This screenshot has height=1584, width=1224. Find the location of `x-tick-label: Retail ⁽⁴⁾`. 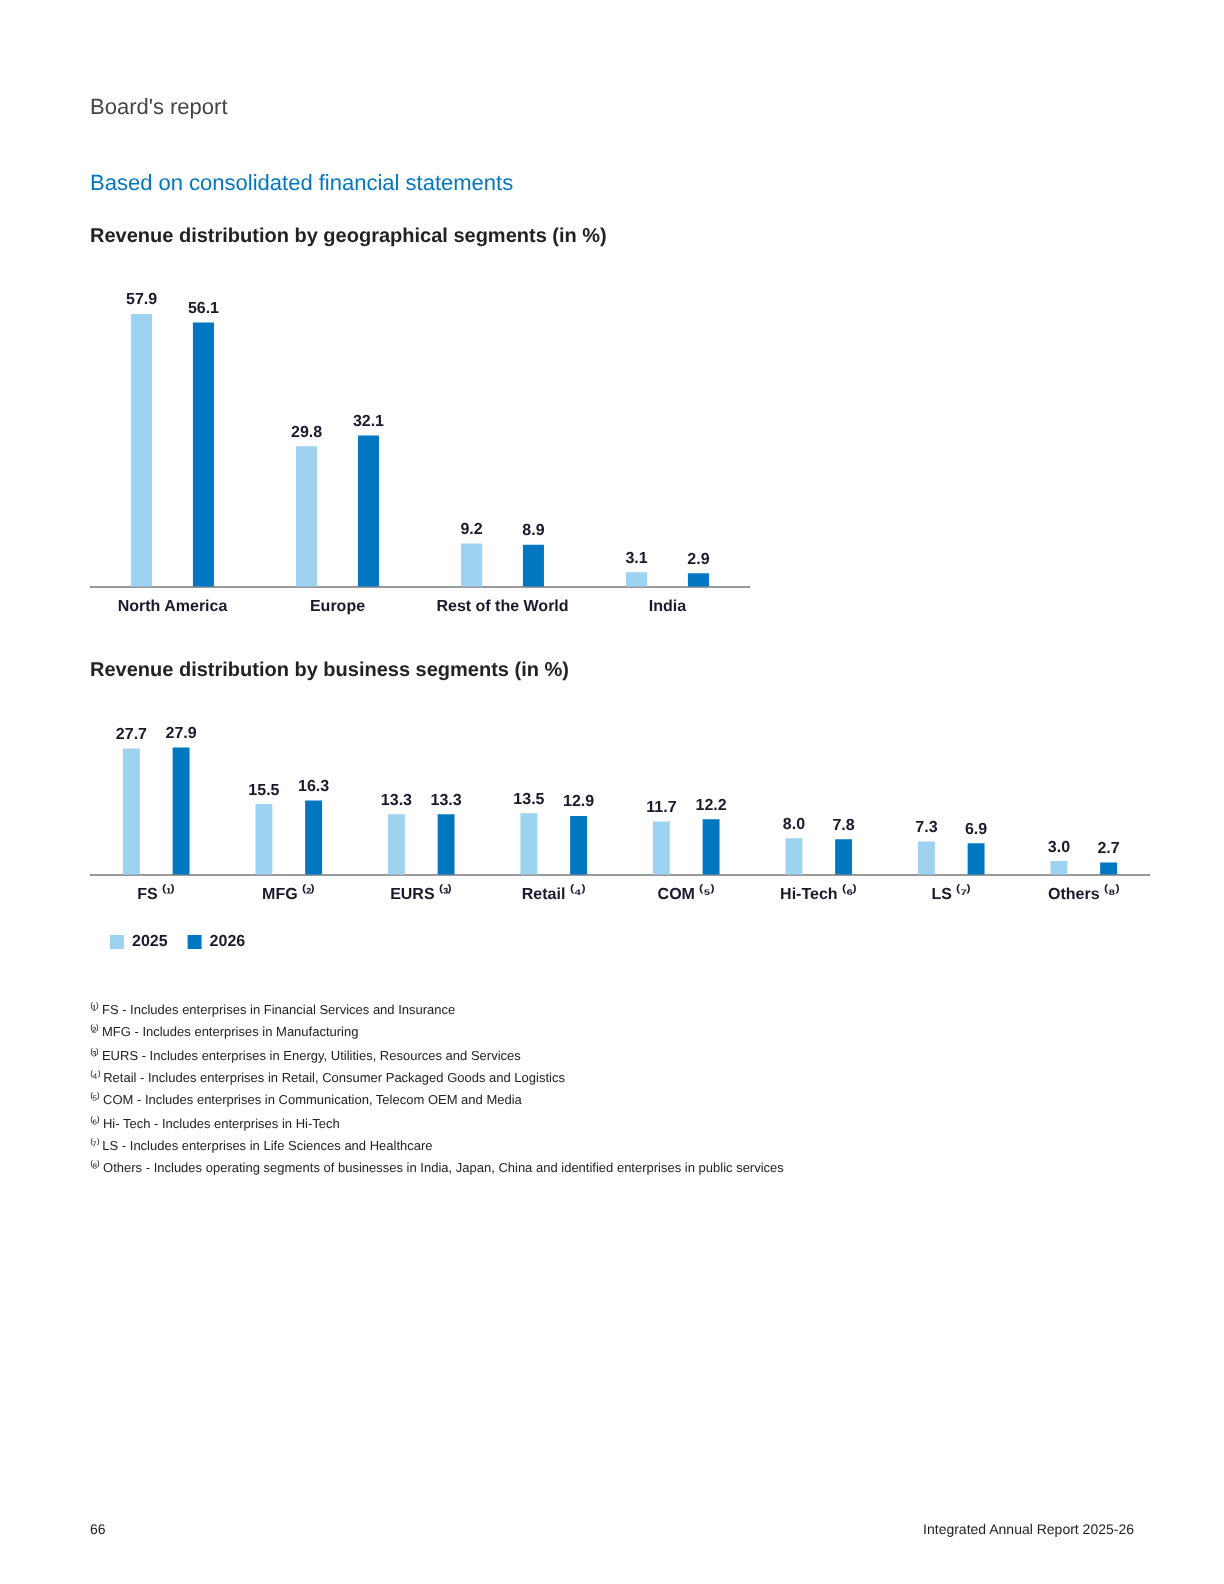

x-tick-label: Retail ⁽⁴⁾ is located at coordinates (553, 892).